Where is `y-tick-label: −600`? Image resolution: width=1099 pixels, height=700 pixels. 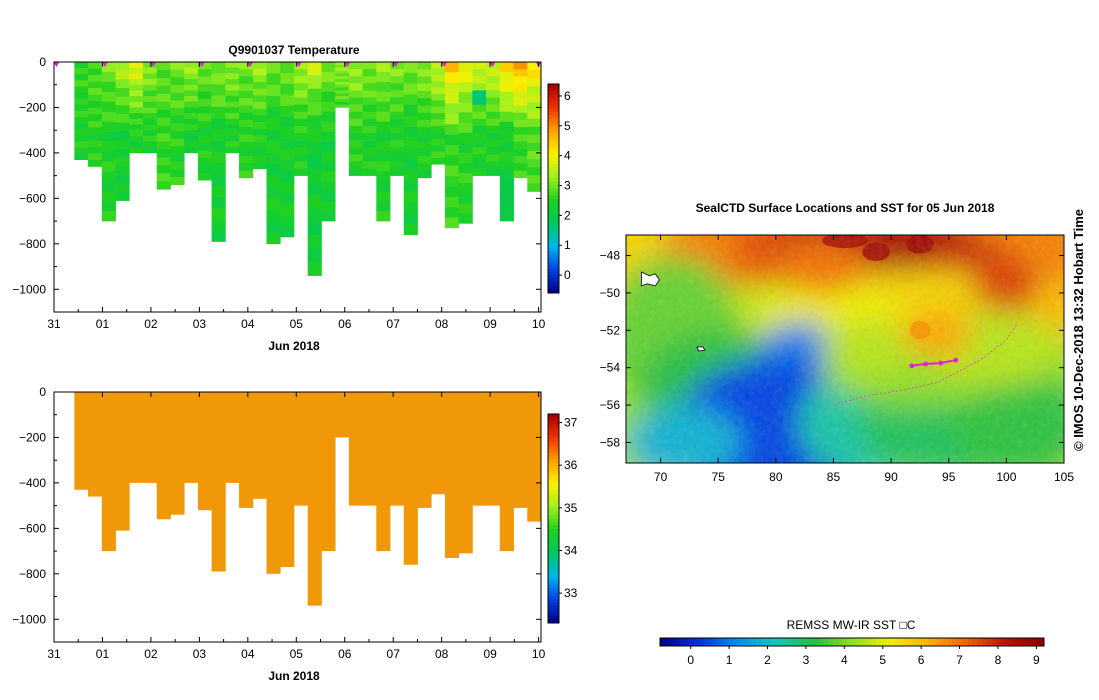 y-tick-label: −600 is located at coordinates (32, 198).